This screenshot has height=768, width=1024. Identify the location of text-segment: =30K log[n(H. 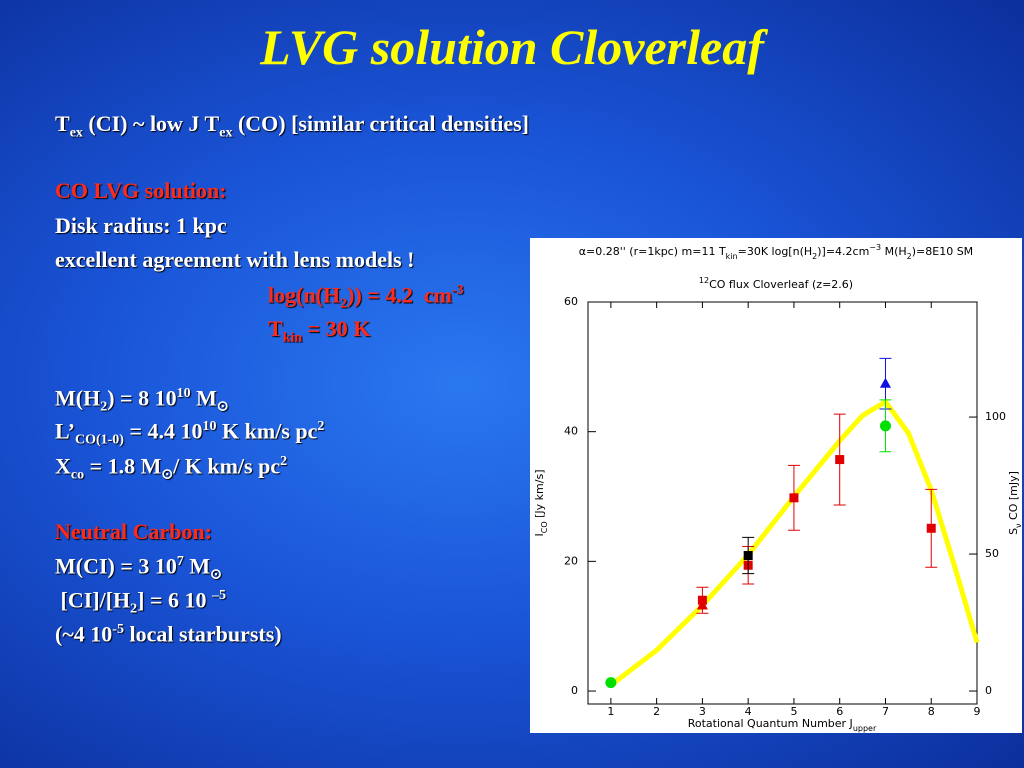
(775, 251).